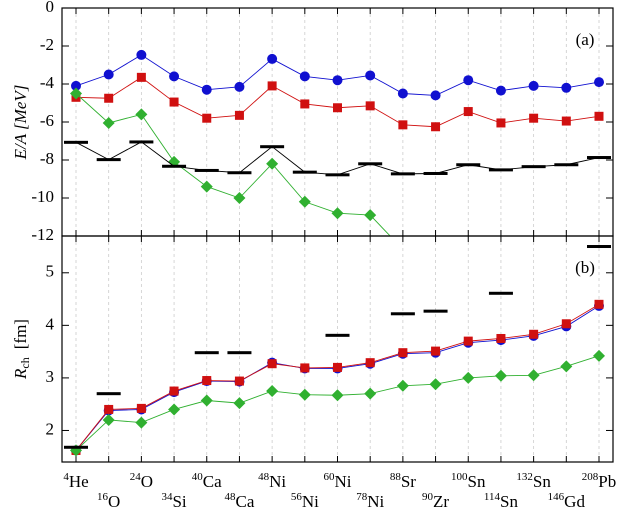  What do you see at coordinates (428, 497) in the screenshot?
I see `mass-number: 90` at bounding box center [428, 497].